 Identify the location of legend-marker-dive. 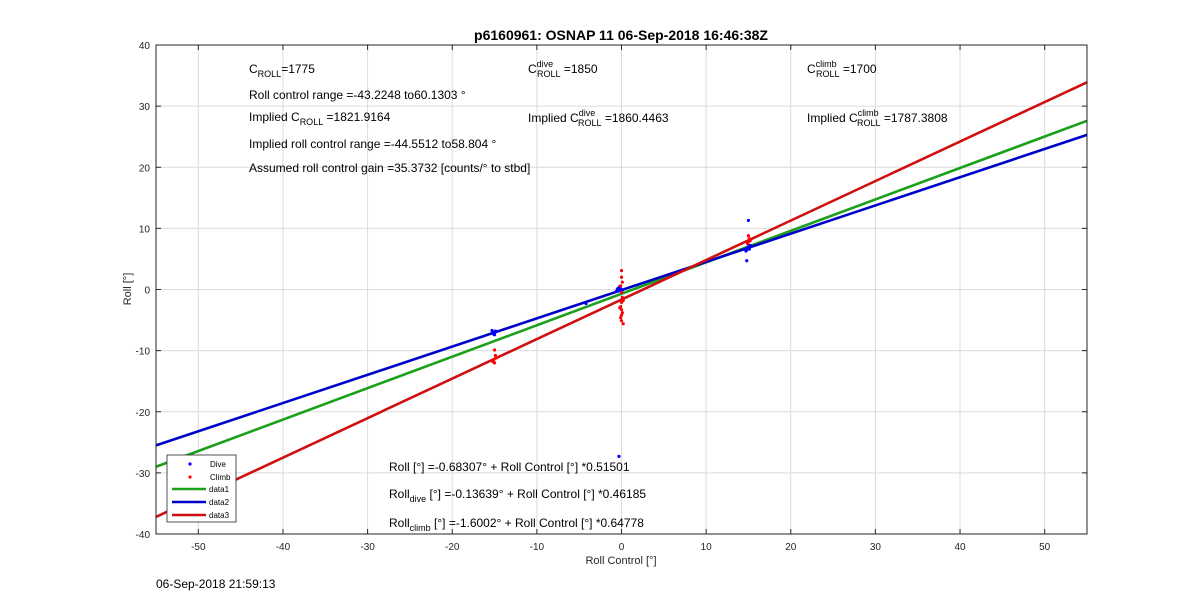
(190, 464).